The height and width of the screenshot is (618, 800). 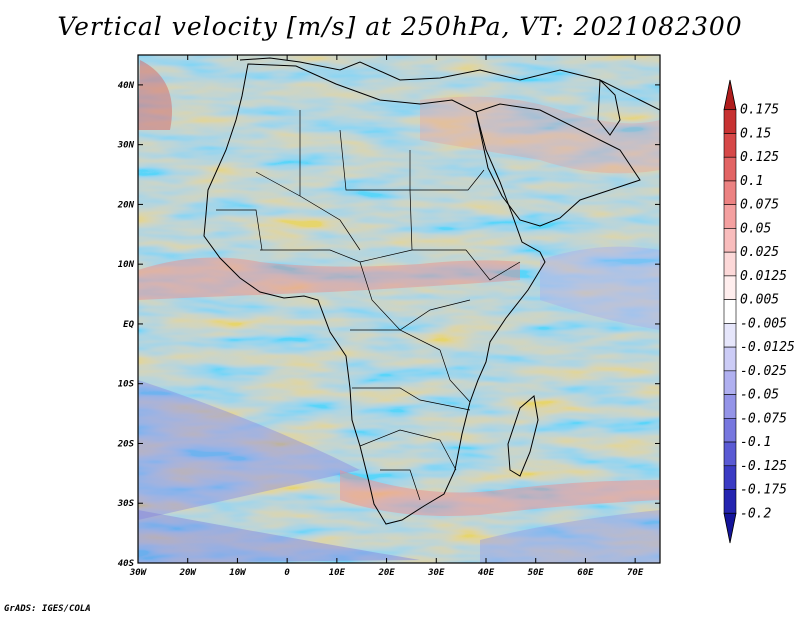 I want to click on caspian-coastline, so click(x=609, y=107).